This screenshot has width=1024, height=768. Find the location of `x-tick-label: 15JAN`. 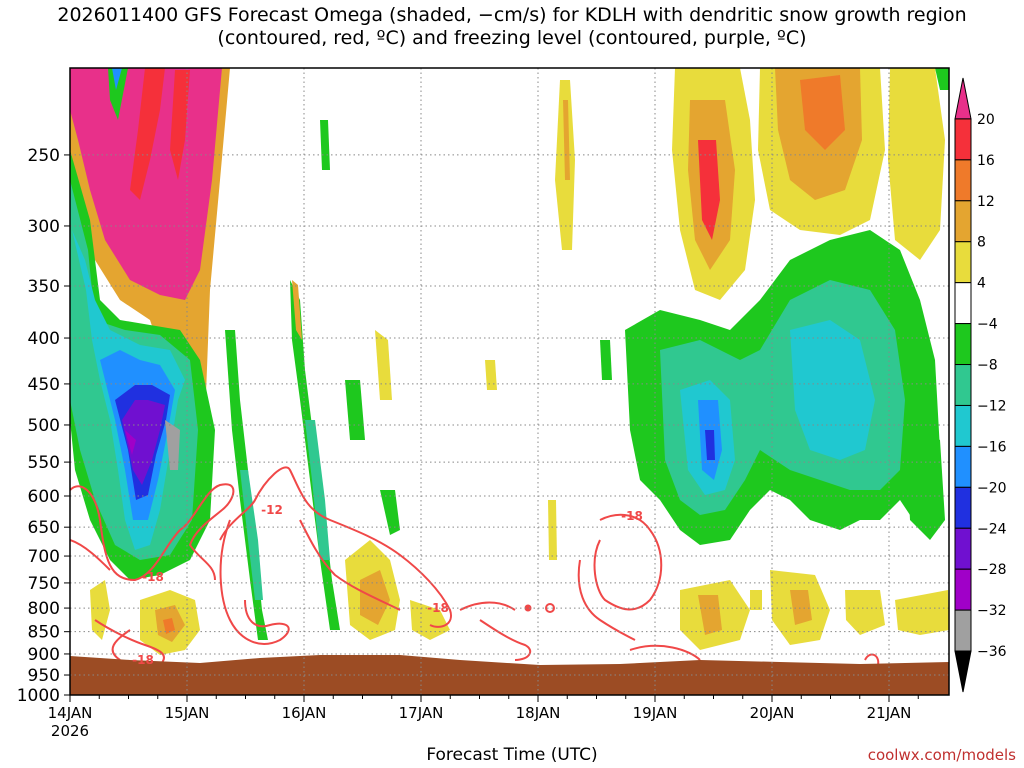

x-tick-label: 15JAN is located at coordinates (187, 713).